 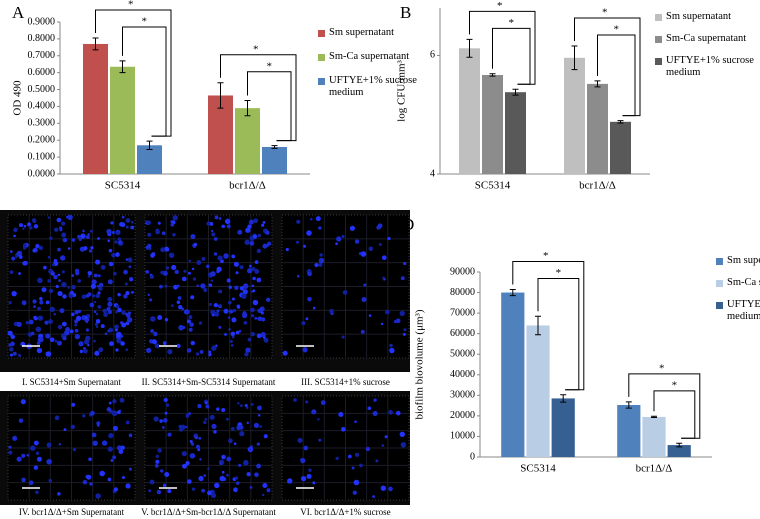 What do you see at coordinates (462, 395) in the screenshot?
I see `y-tick-label: 30000` at bounding box center [462, 395].